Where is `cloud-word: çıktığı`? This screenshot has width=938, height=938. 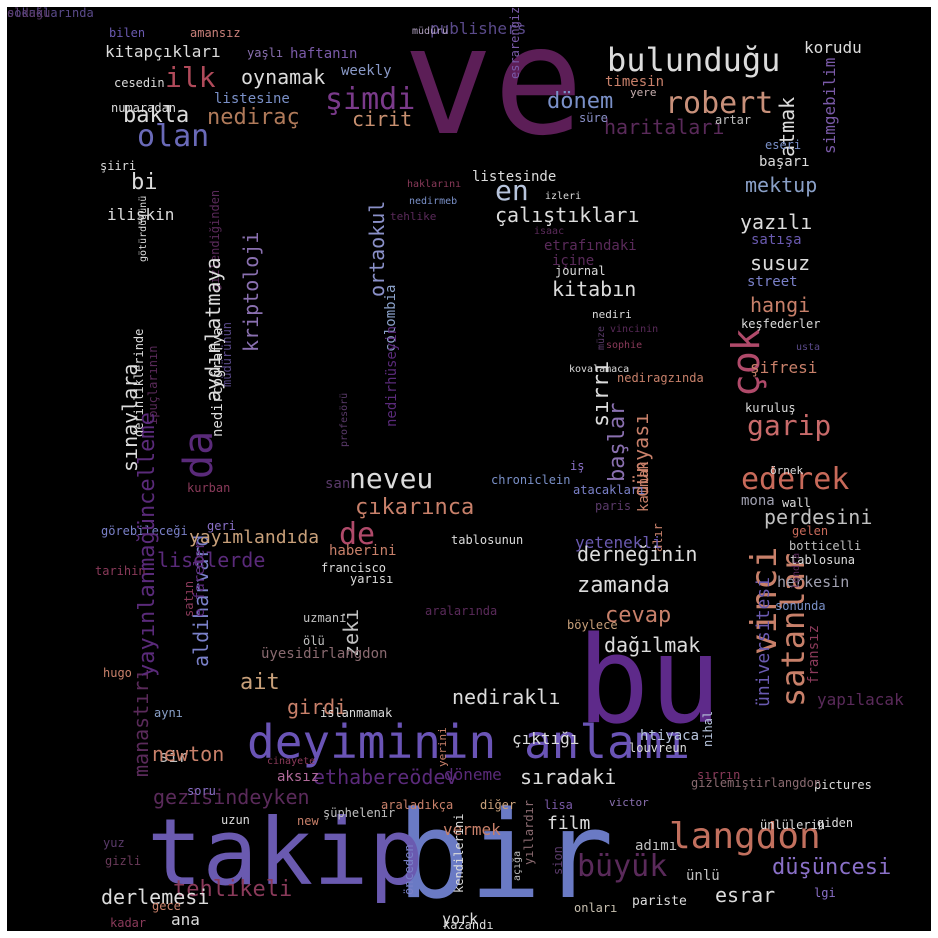 cloud-word: çıktığı is located at coordinates (546, 738).